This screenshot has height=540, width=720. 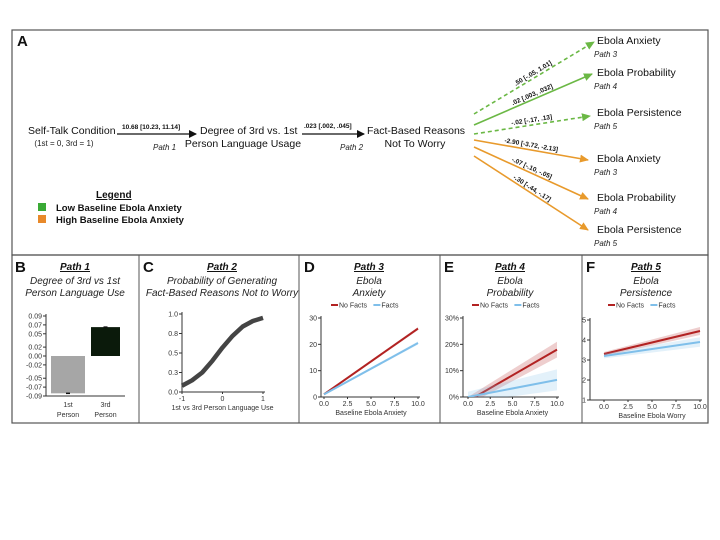 What do you see at coordinates (531, 145) in the screenshot?
I see `outcome-coef: -2.90 [-3.72, -2.13]` at bounding box center [531, 145].